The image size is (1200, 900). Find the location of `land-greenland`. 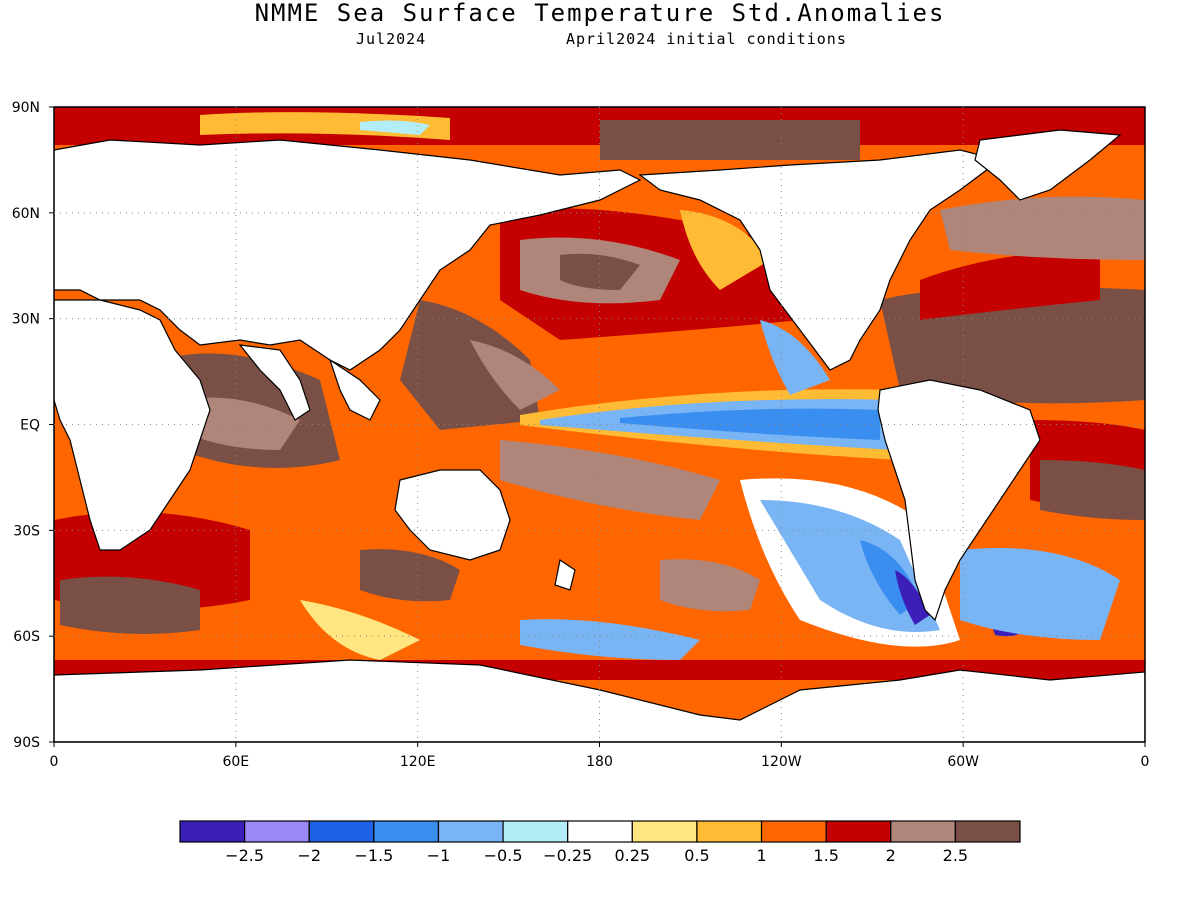

land-greenland is located at coordinates (1048, 165).